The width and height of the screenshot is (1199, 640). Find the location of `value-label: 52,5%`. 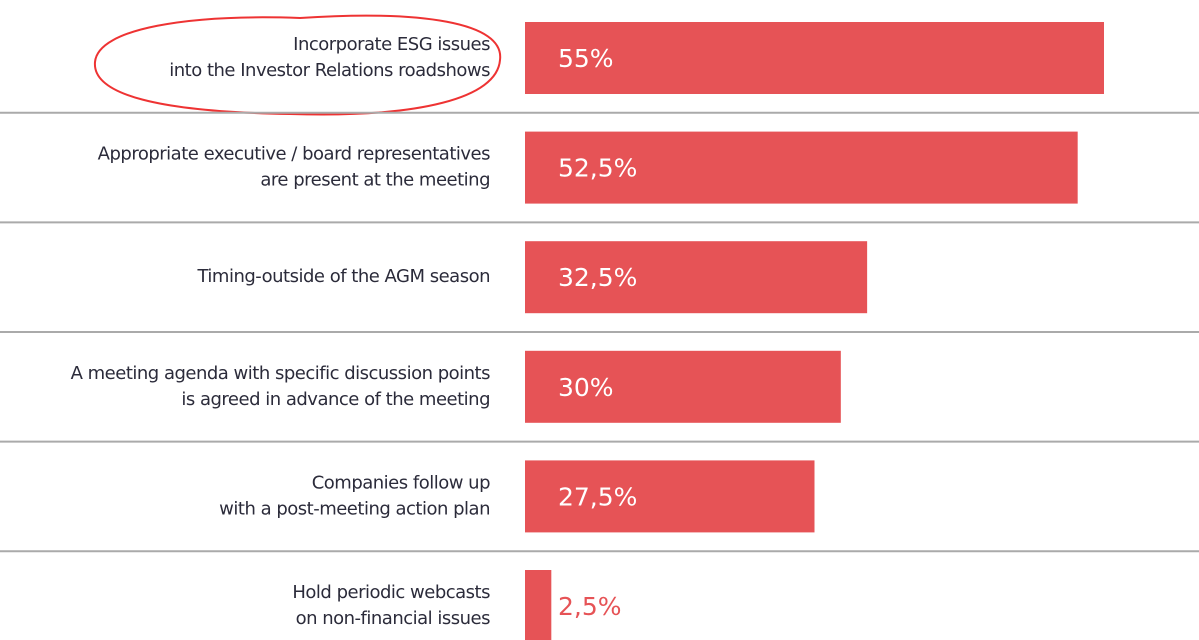

value-label: 52,5% is located at coordinates (597, 168).